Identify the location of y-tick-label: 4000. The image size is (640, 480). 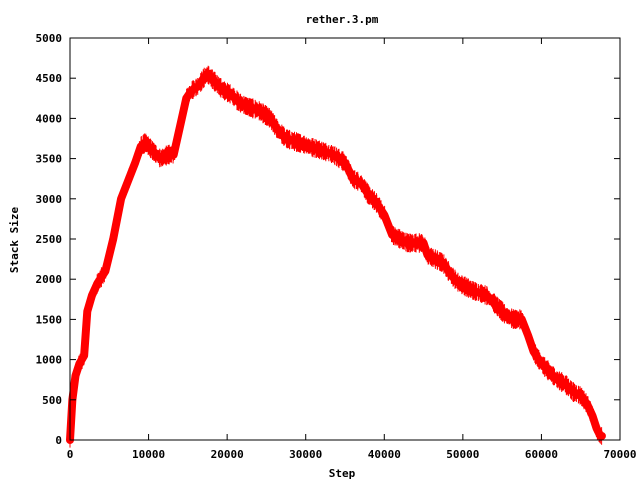
(49, 118).